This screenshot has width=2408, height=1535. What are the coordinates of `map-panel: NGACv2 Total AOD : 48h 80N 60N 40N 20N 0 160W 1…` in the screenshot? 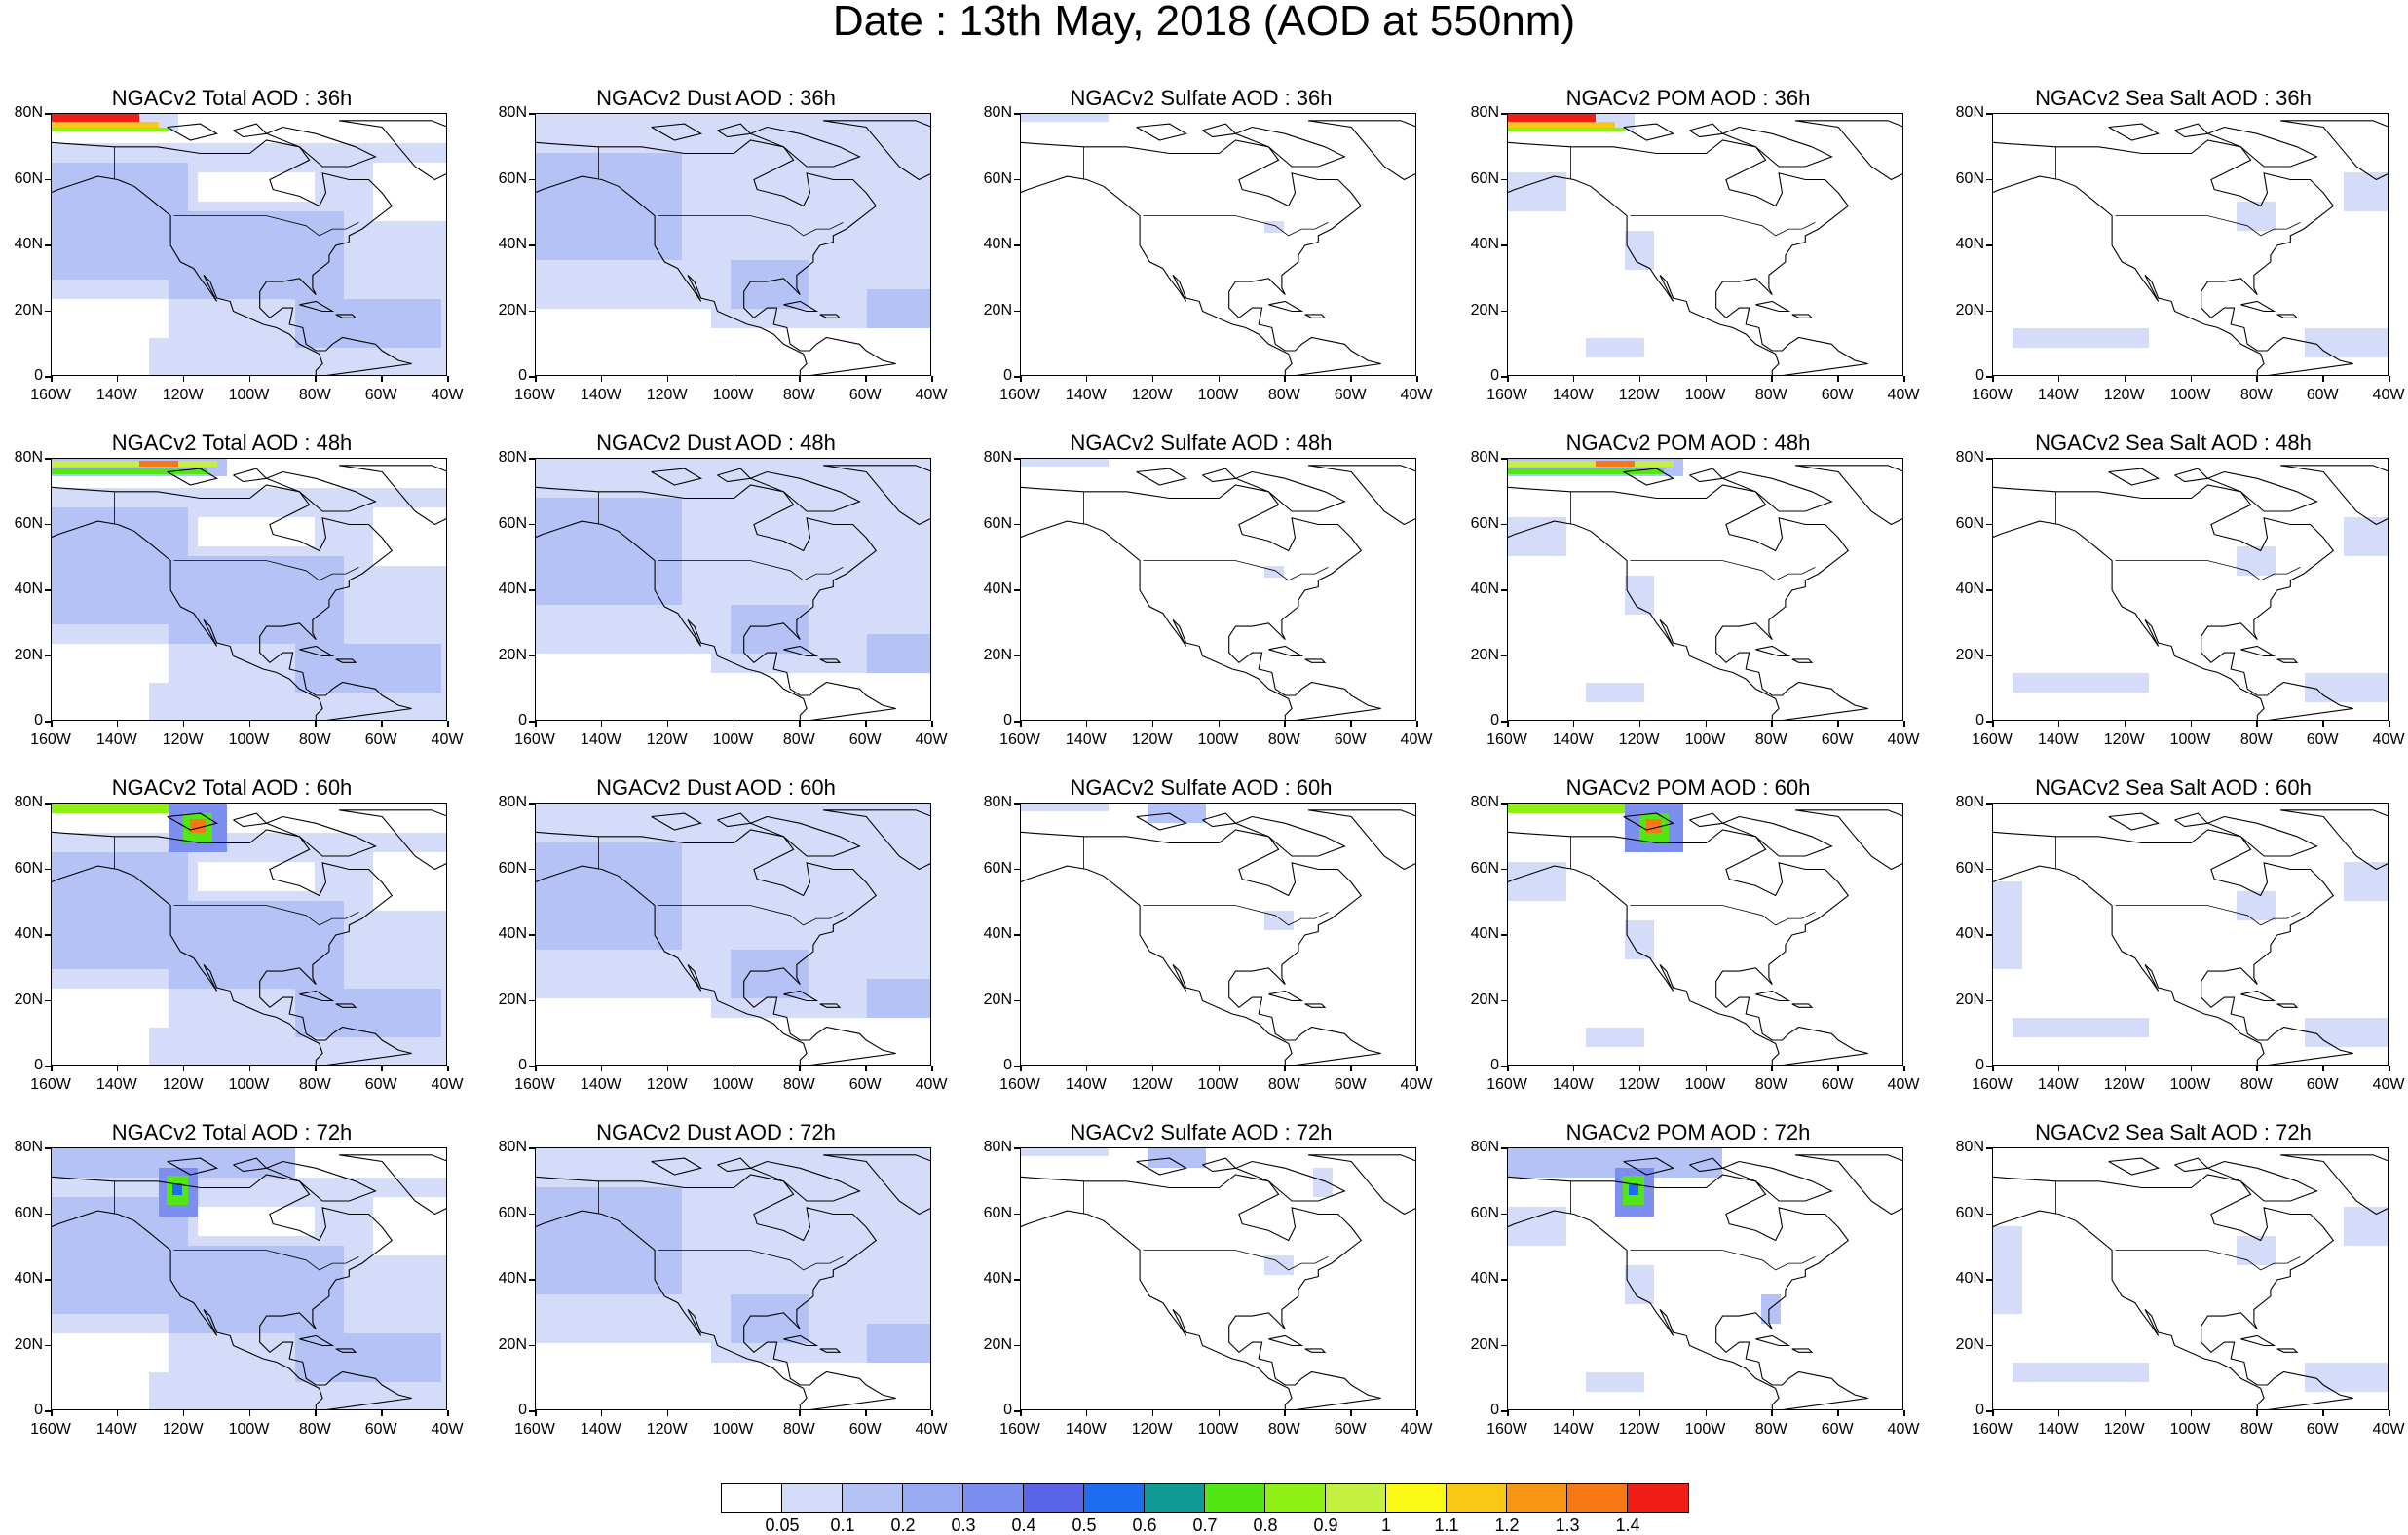 It's located at (234, 596).